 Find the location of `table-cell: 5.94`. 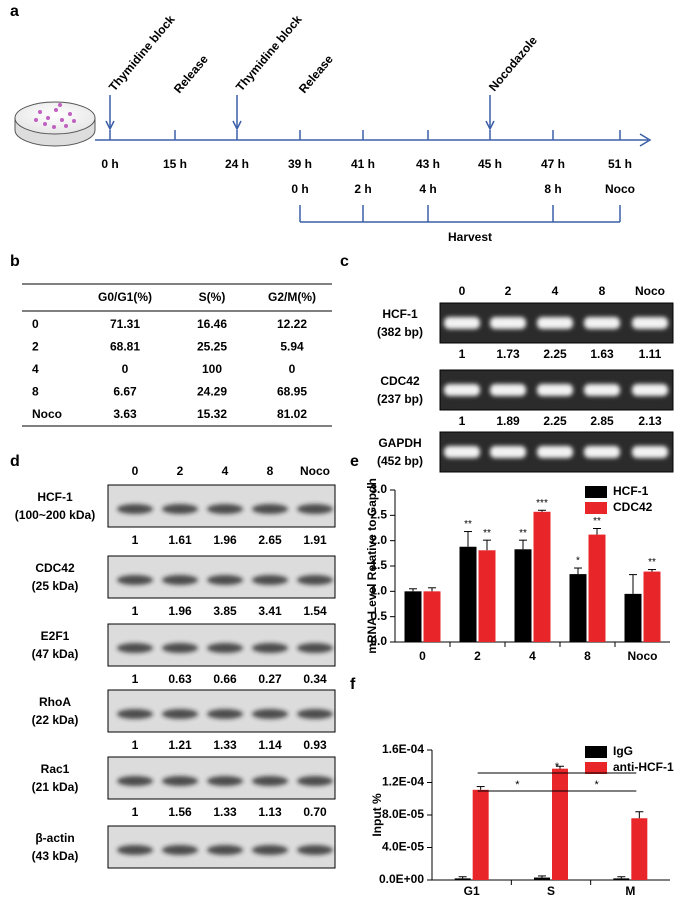

table-cell: 5.94 is located at coordinates (292, 347).